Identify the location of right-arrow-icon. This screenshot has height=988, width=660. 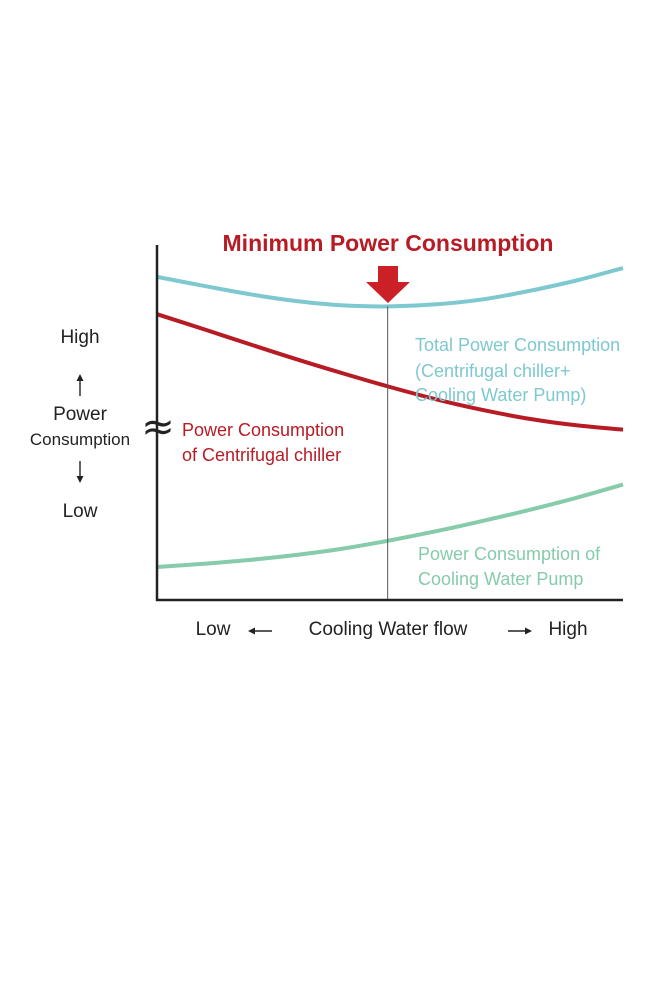
(520, 631).